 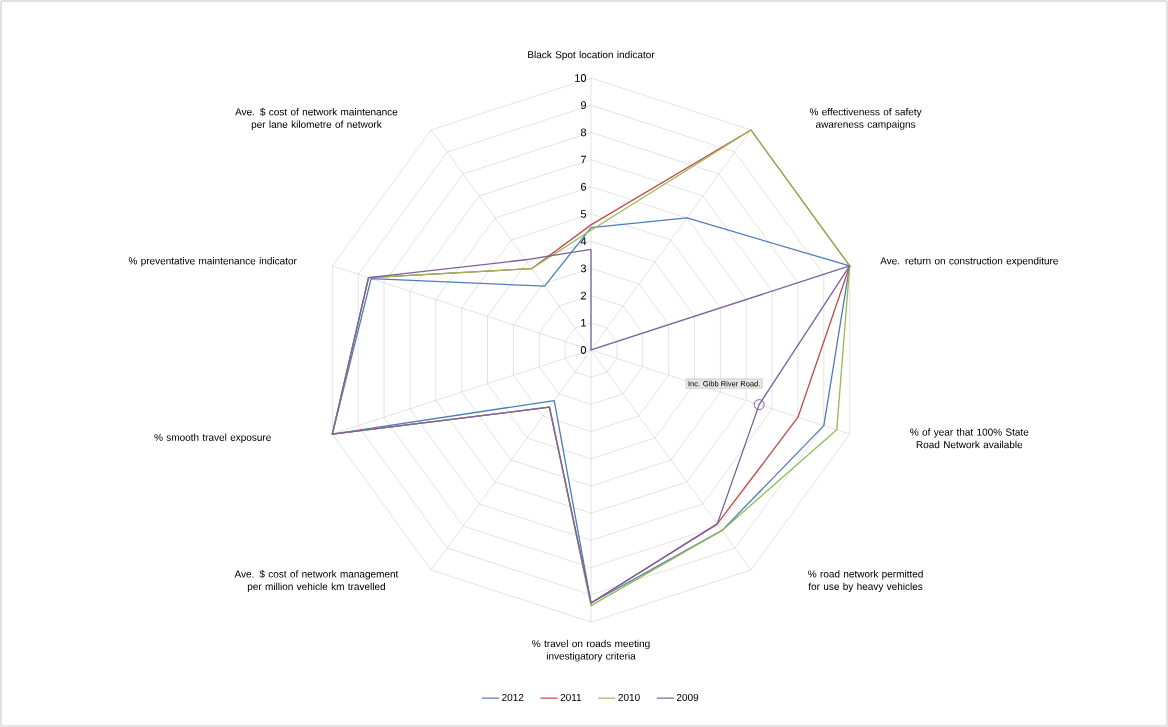 What do you see at coordinates (865, 119) in the screenshot?
I see `spoke-label: % effectiveness of safety awareness campaigns` at bounding box center [865, 119].